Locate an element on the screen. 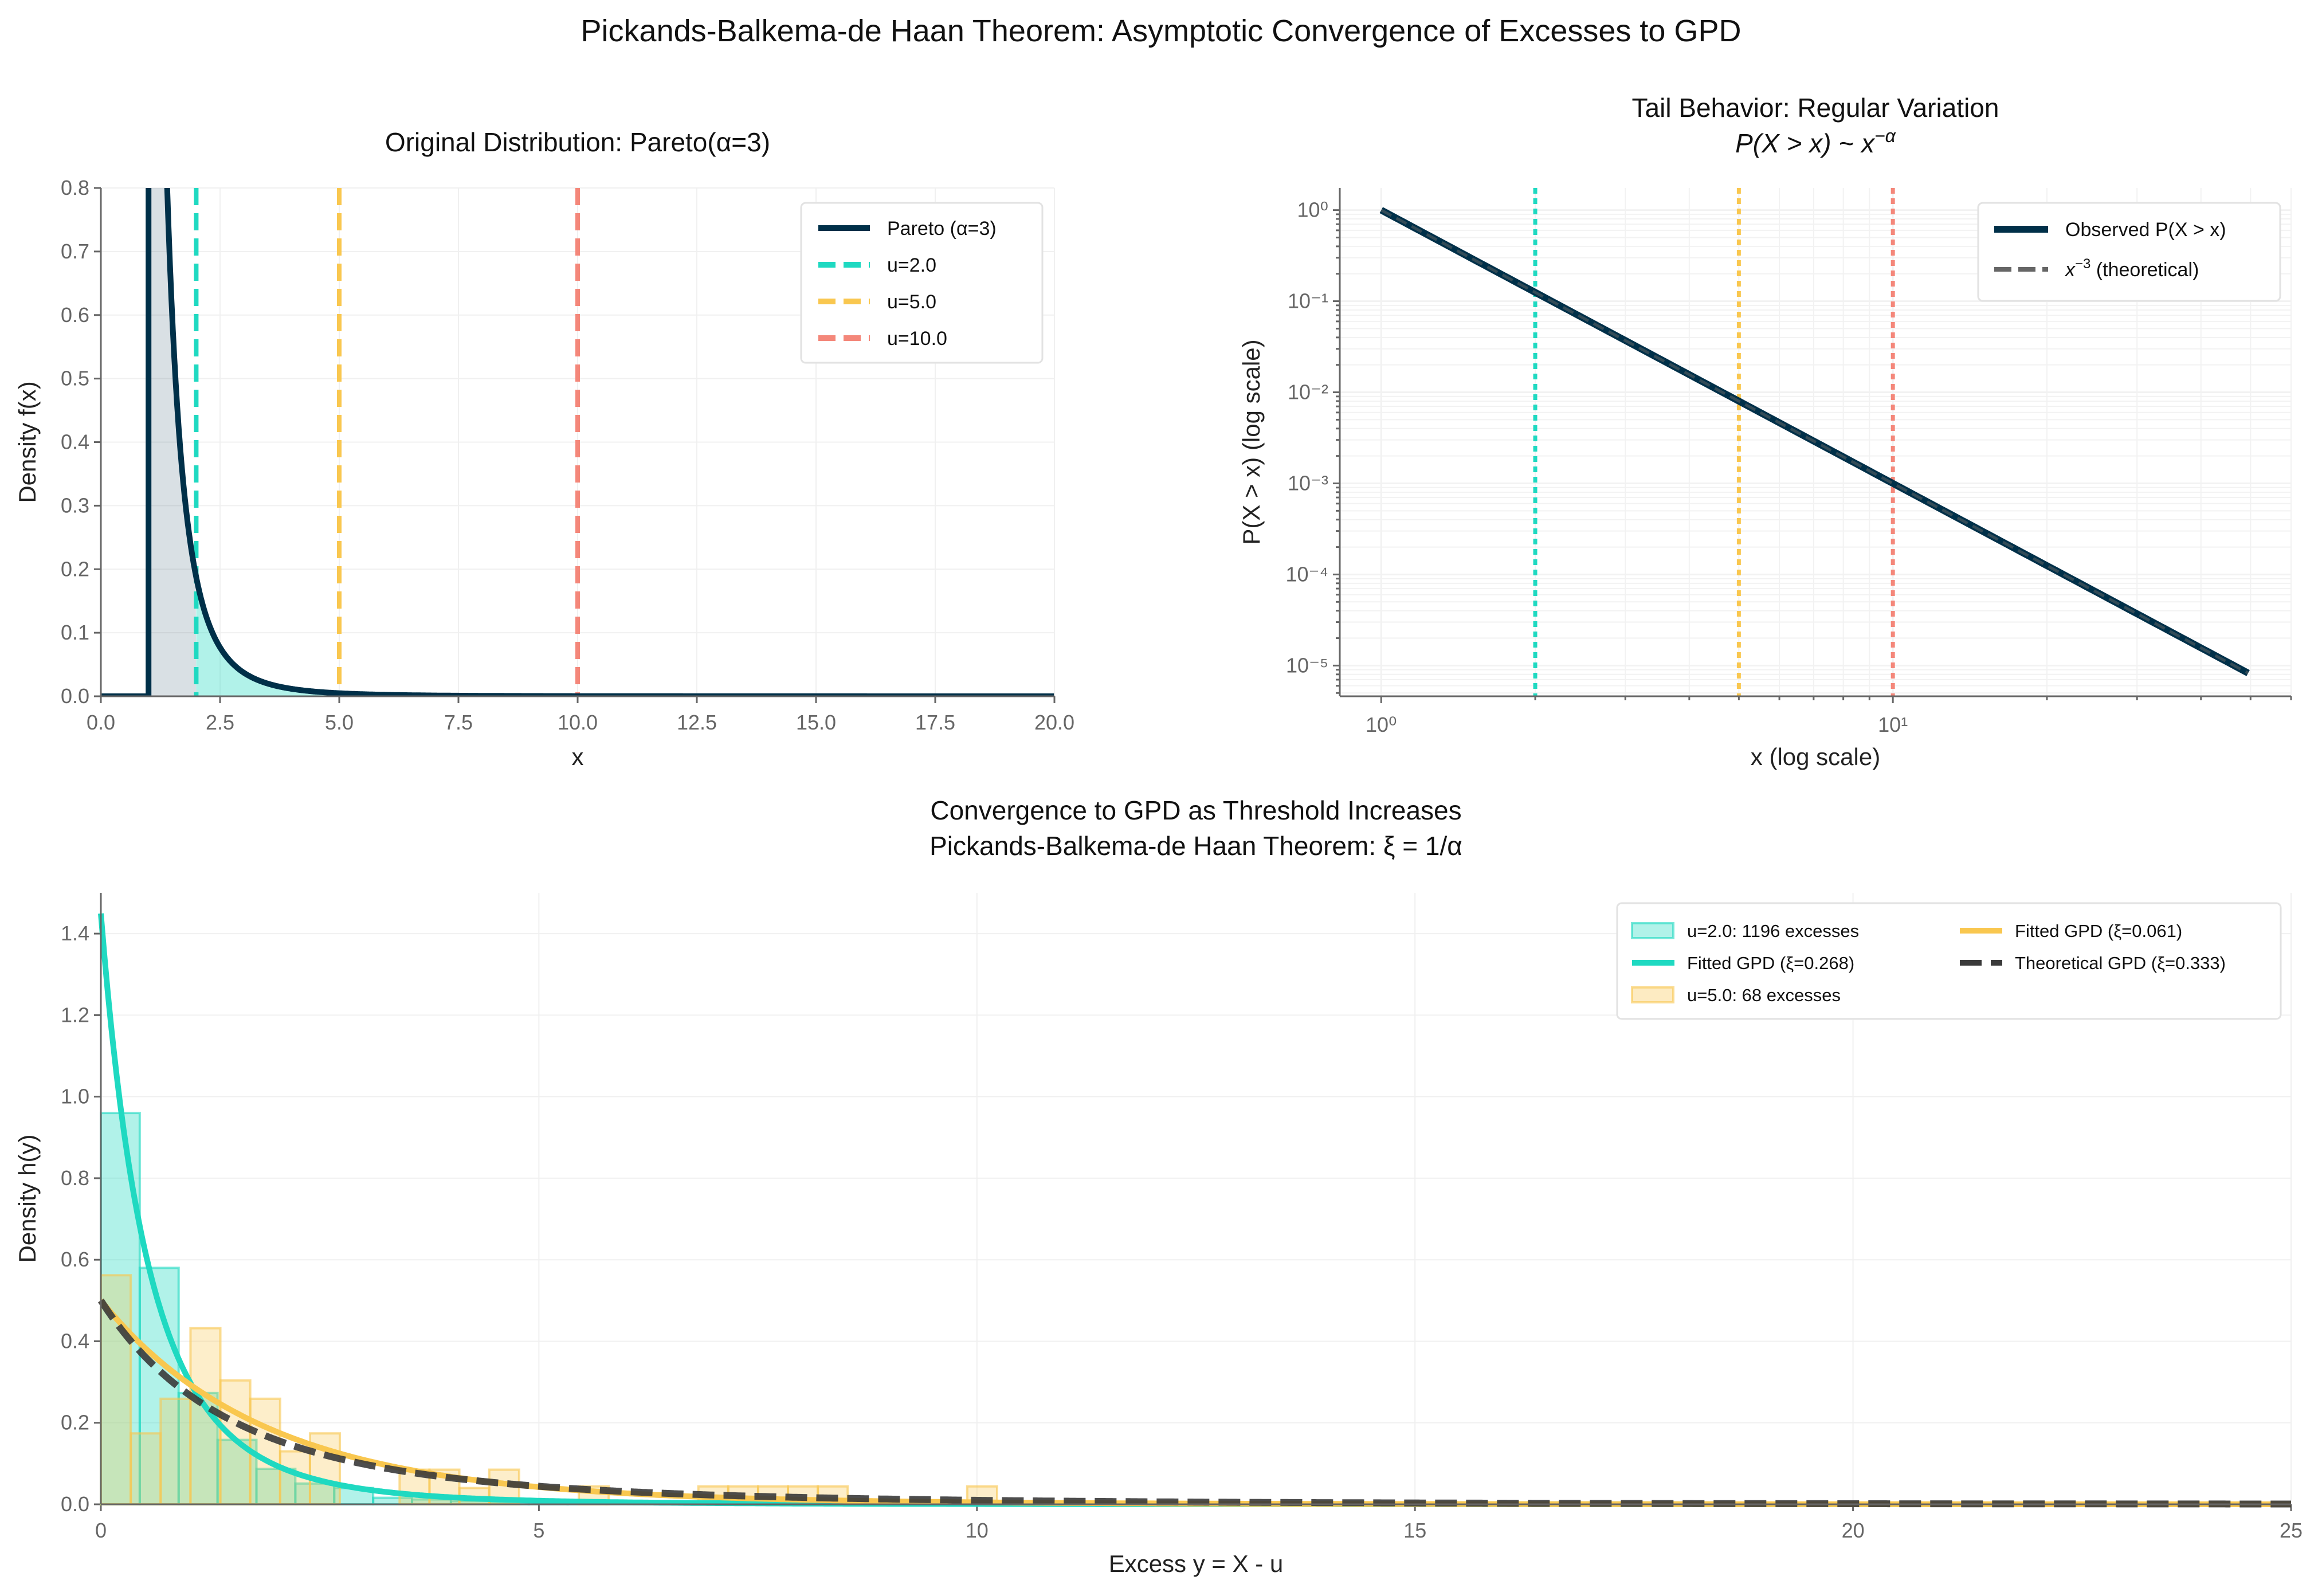 The width and height of the screenshot is (2322, 1596). subtitle-exponent: −α is located at coordinates (1885, 136).